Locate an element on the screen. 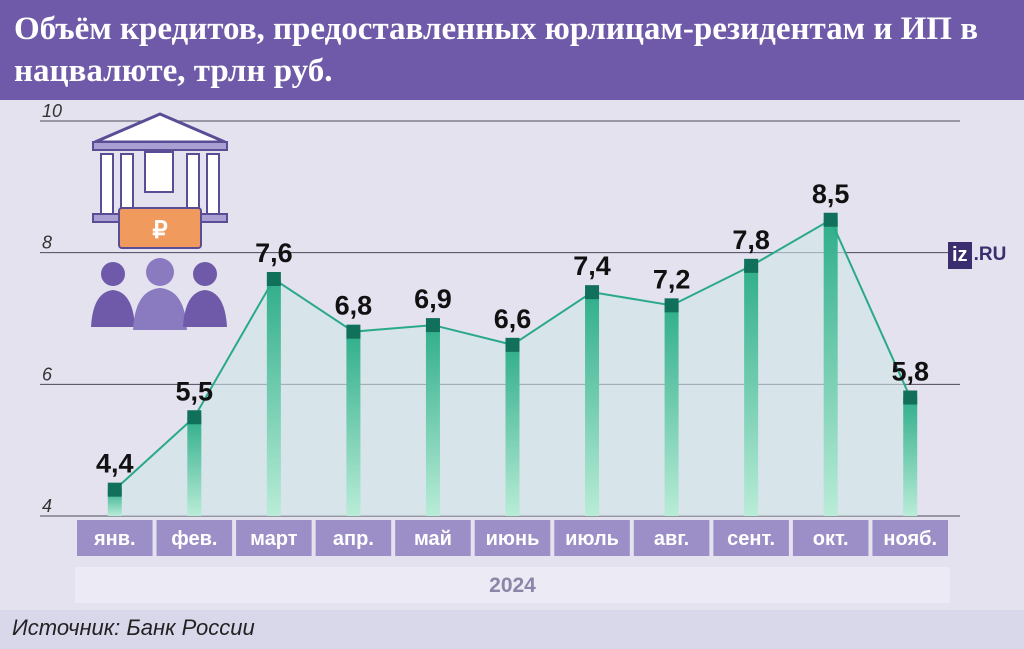 The image size is (1024, 649). logo-ru: .RU is located at coordinates (990, 254).